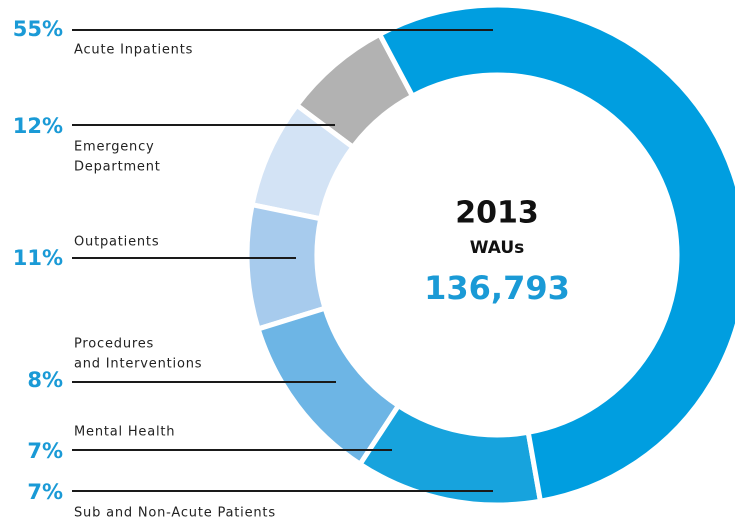 The image size is (735, 524). I want to click on value-label: 12%, so click(38, 126).